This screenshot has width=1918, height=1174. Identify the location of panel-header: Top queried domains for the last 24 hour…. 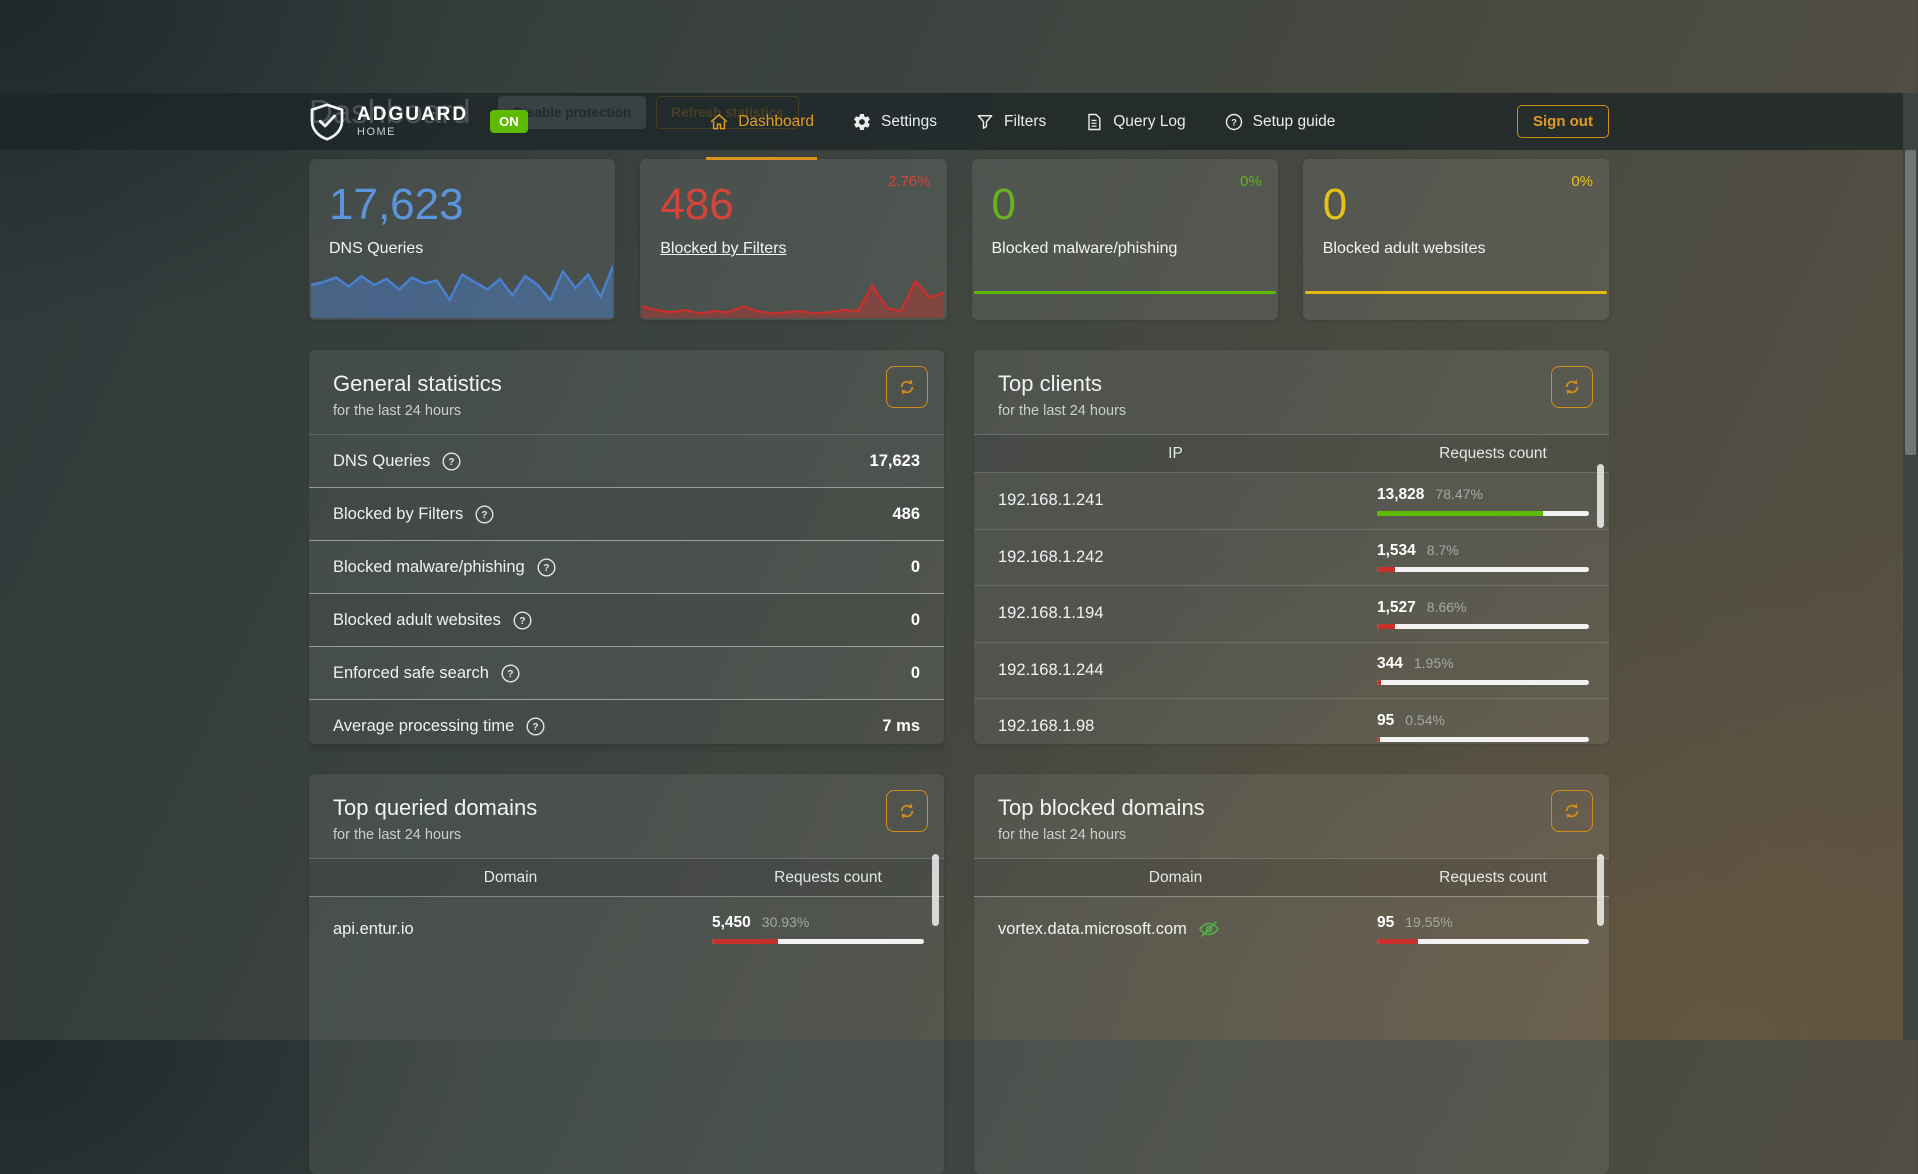
(626, 816).